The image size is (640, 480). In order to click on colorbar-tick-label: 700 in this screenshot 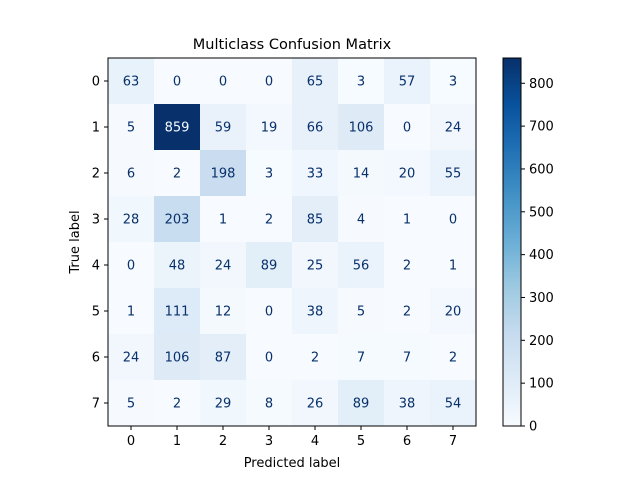, I will do `click(541, 127)`.